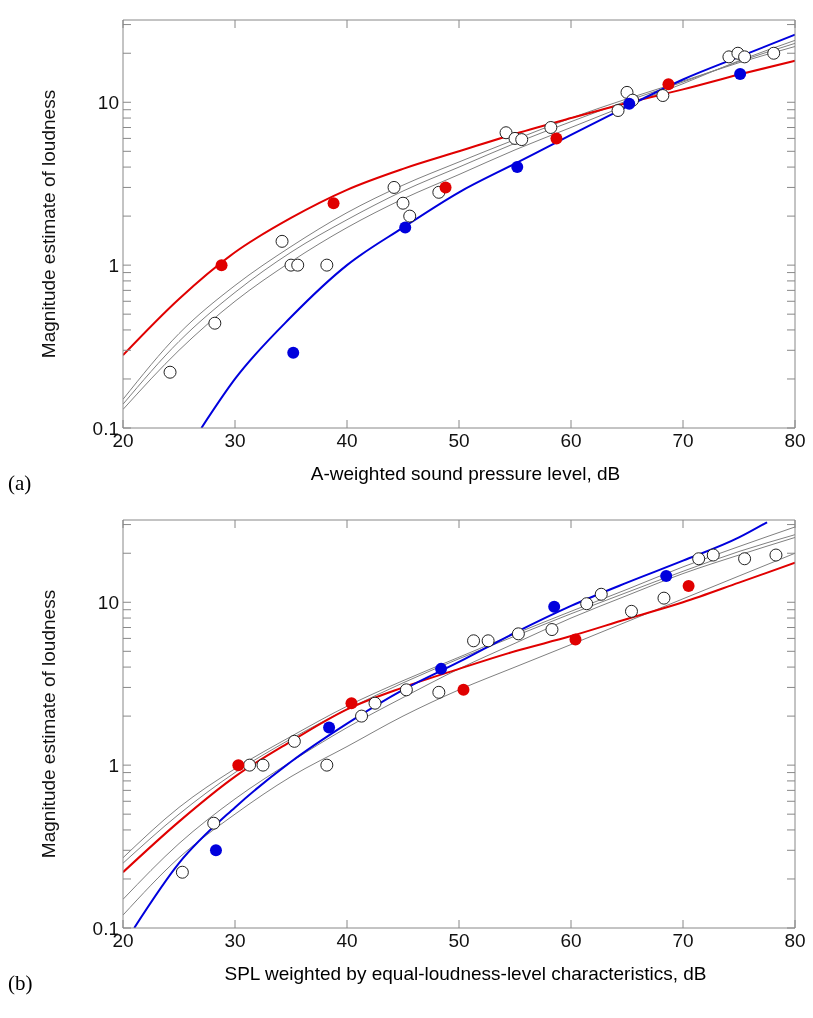  What do you see at coordinates (20, 983) in the screenshot?
I see `text: (b)` at bounding box center [20, 983].